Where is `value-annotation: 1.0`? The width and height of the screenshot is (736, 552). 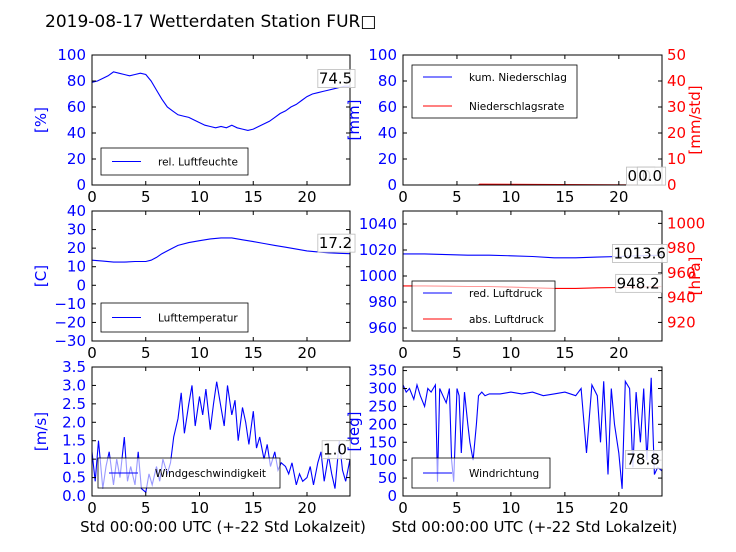 value-annotation: 1.0 is located at coordinates (335, 450).